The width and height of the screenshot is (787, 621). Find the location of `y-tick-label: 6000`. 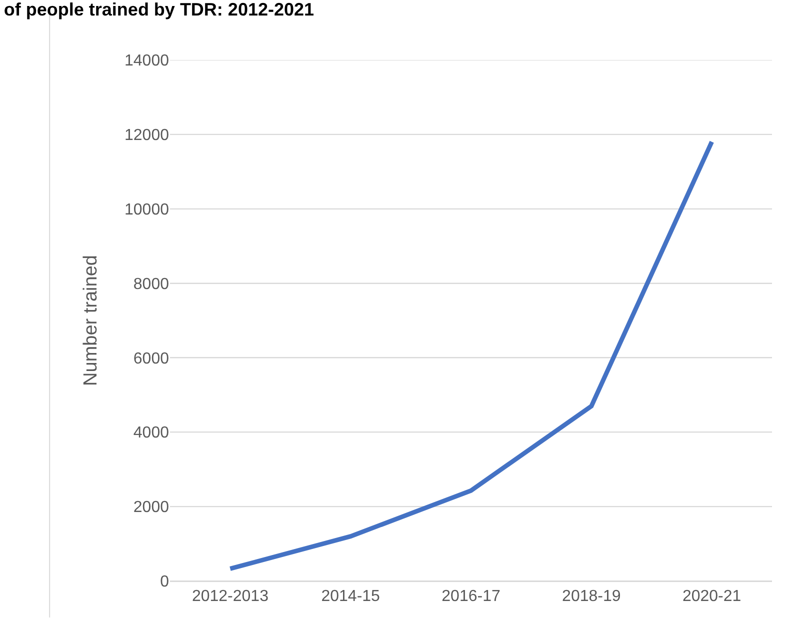

y-tick-label: 6000 is located at coordinates (151, 359).